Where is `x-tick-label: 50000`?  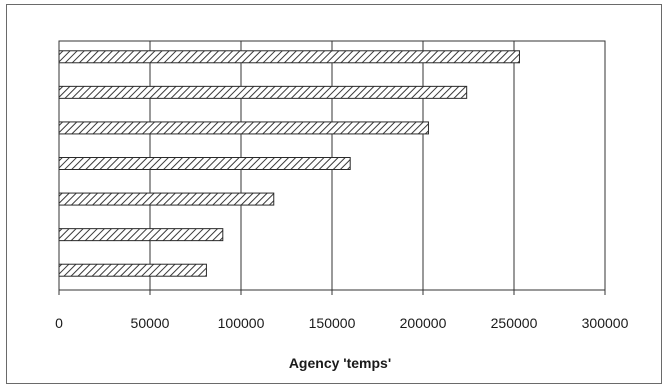 x-tick-label: 50000 is located at coordinates (150, 323).